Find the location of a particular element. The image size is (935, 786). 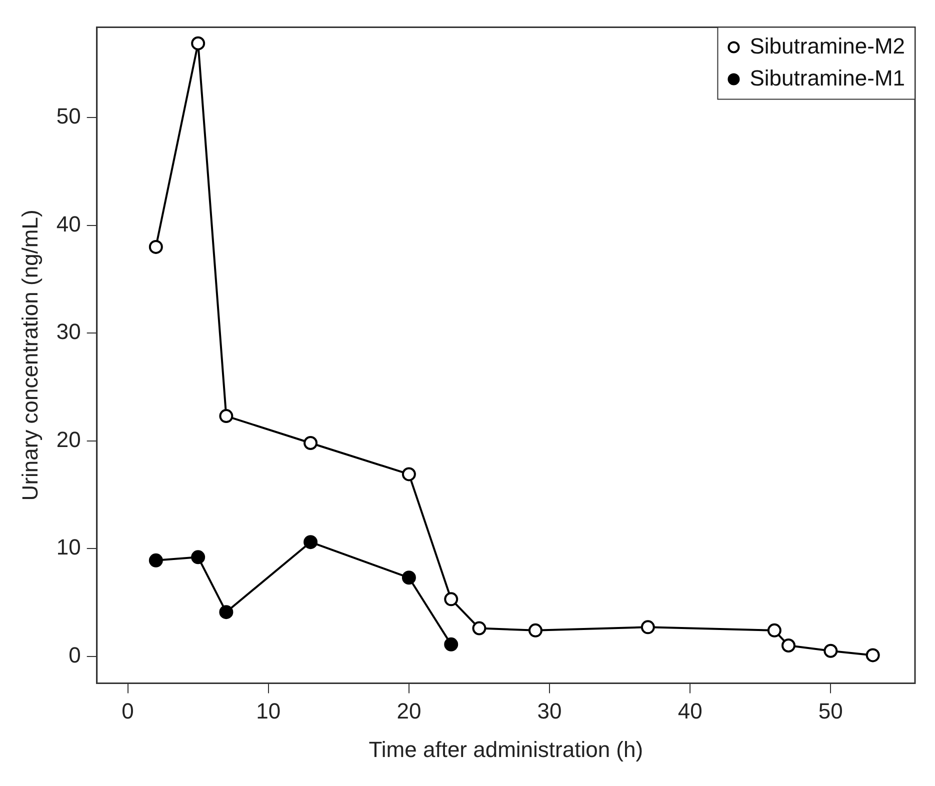

y-tick-label: 30 is located at coordinates (68, 331).